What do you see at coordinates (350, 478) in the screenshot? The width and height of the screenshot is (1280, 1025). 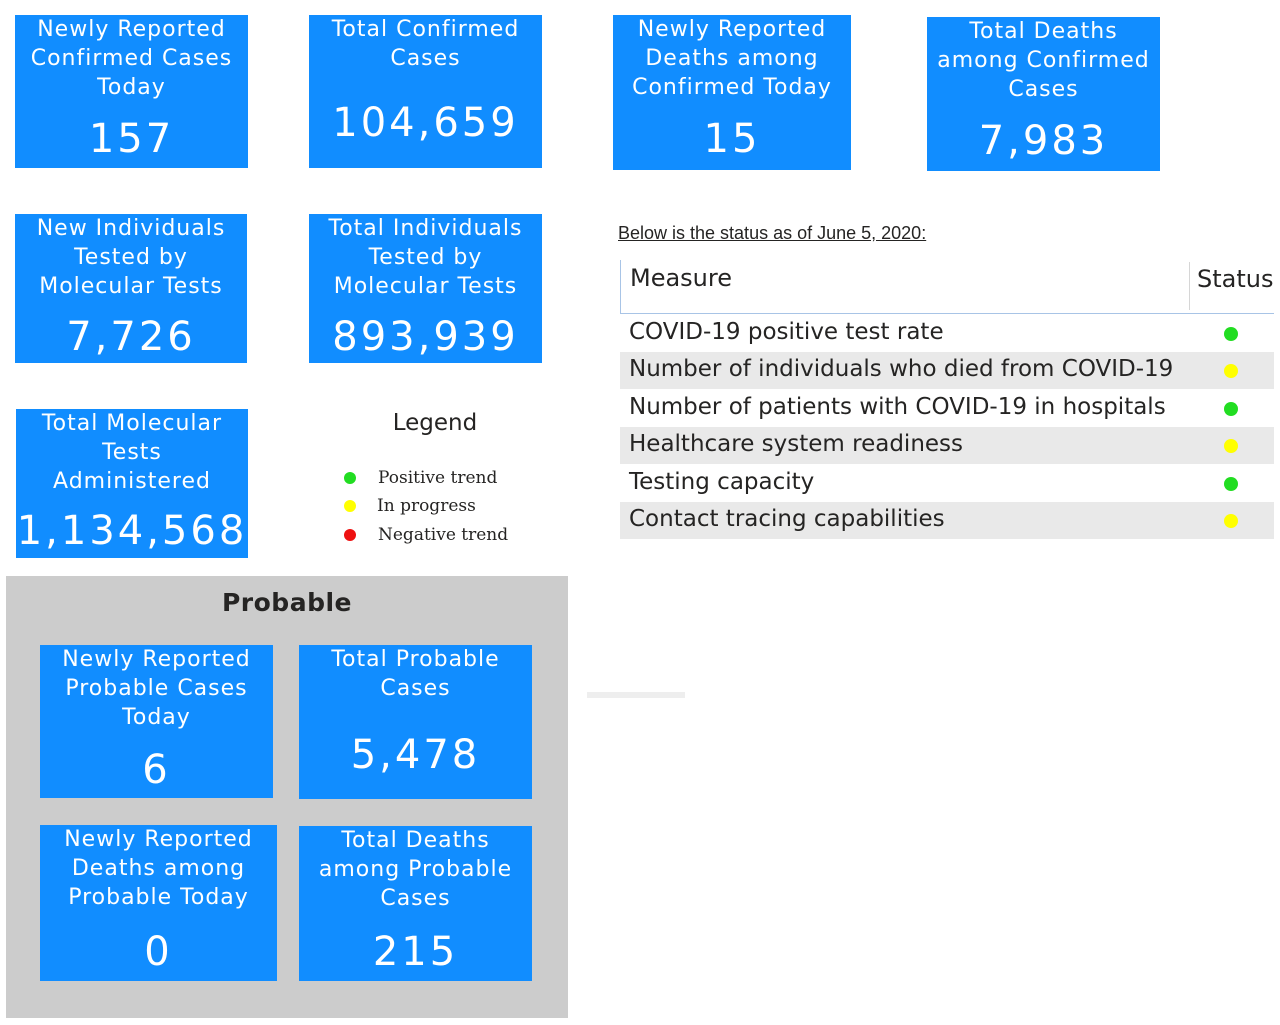 I see `green-dot-icon` at bounding box center [350, 478].